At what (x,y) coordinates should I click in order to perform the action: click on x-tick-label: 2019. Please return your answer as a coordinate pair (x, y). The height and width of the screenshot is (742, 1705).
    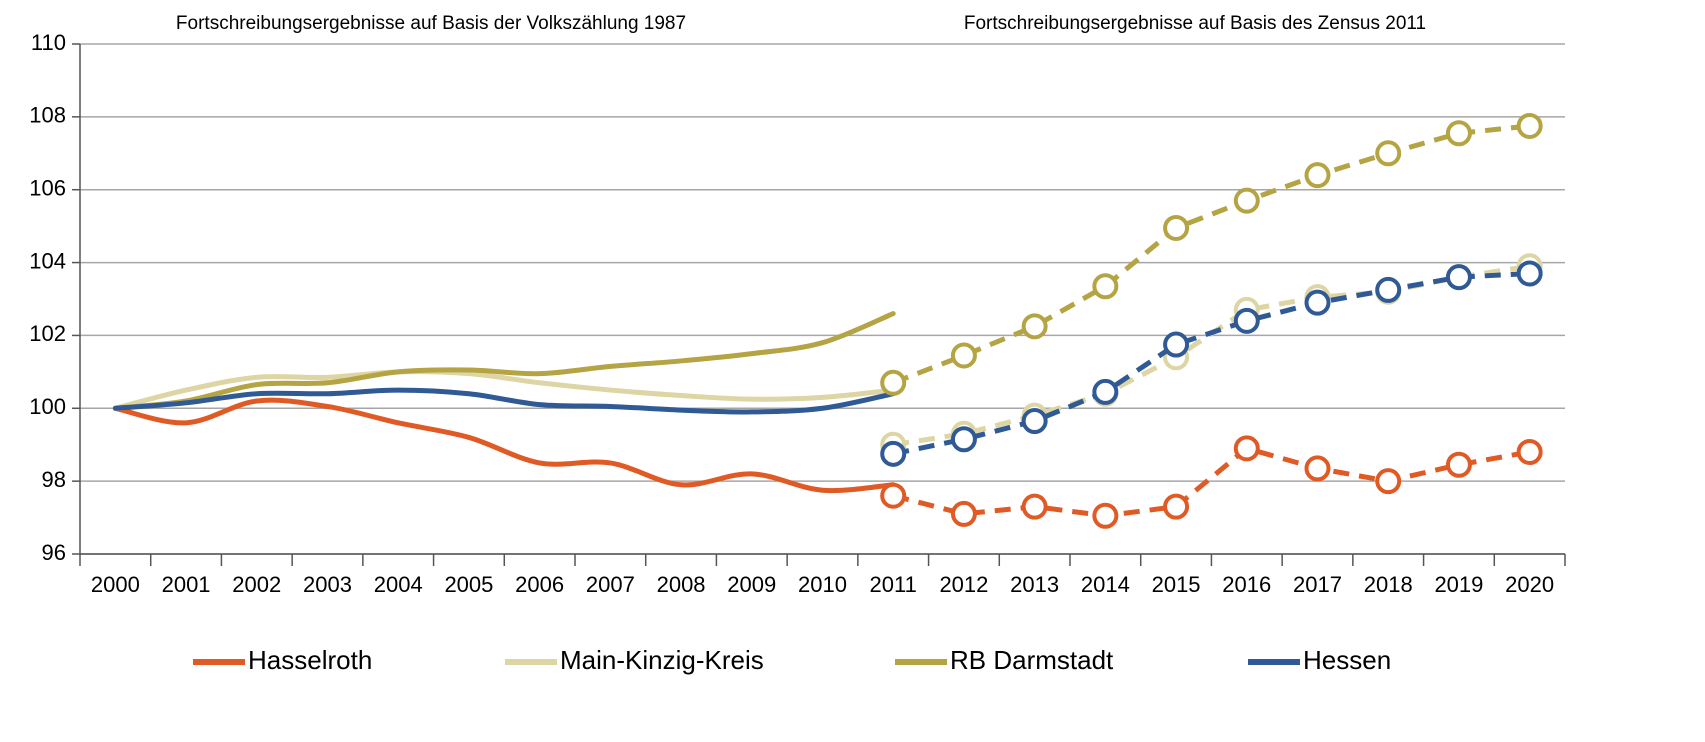
    Looking at the image, I should click on (1458, 584).